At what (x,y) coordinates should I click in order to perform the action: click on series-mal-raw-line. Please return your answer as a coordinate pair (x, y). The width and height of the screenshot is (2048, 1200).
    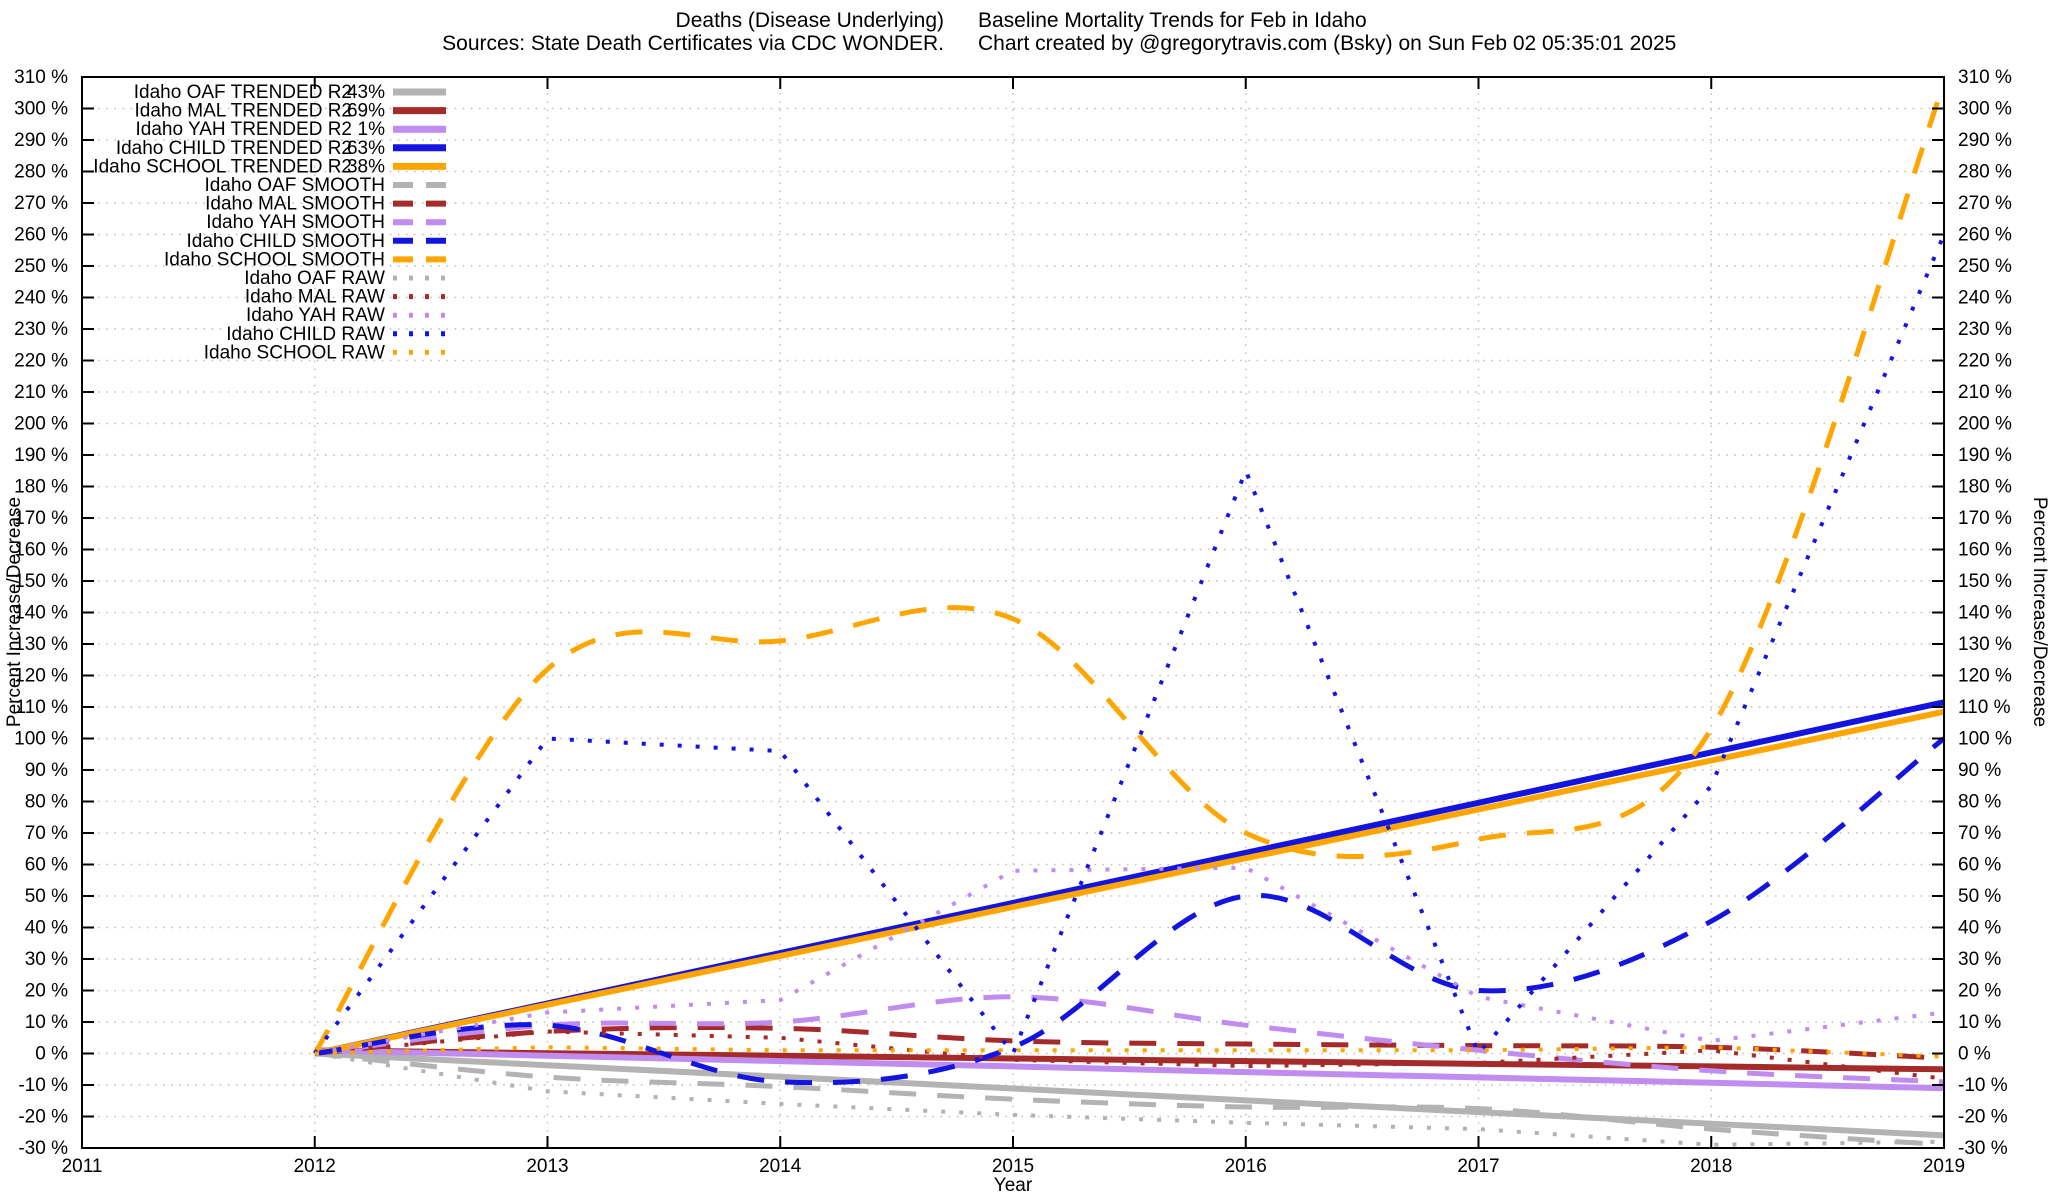
    Looking at the image, I should click on (1129, 1055).